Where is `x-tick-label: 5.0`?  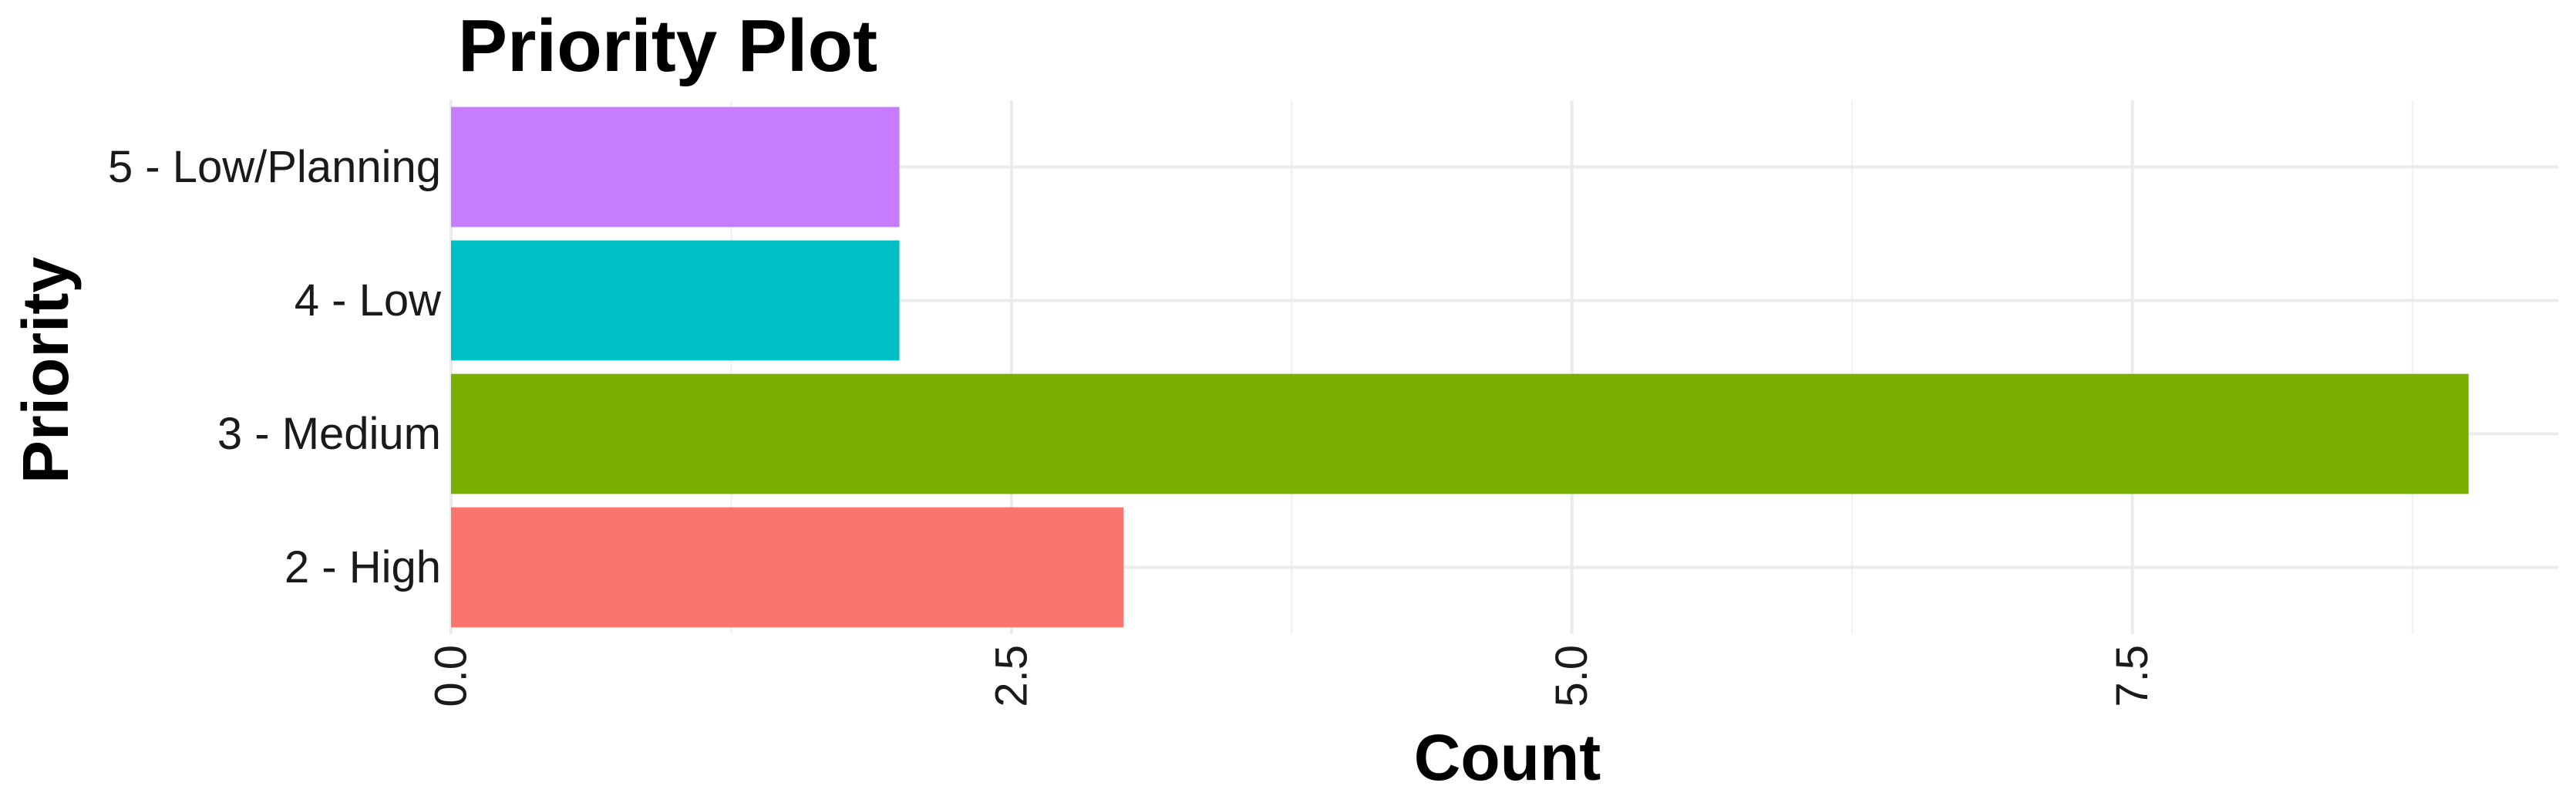
x-tick-label: 5.0 is located at coordinates (1572, 676).